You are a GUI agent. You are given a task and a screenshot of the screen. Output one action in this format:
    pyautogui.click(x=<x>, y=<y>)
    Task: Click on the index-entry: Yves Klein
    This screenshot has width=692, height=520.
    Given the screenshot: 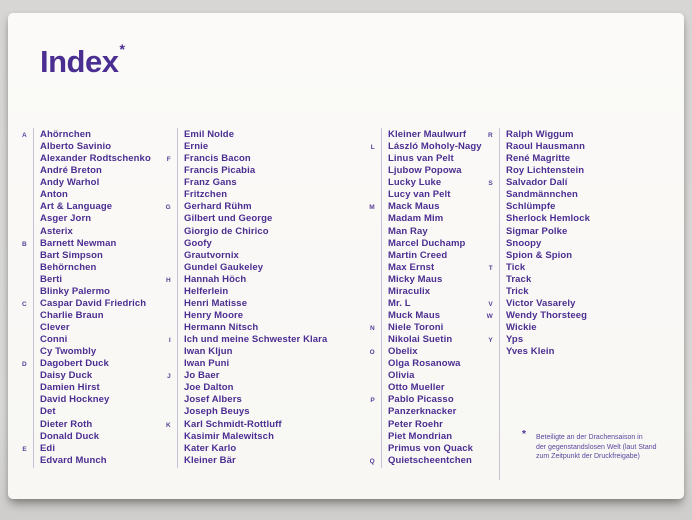 What is the action you would take?
    pyautogui.click(x=532, y=352)
    